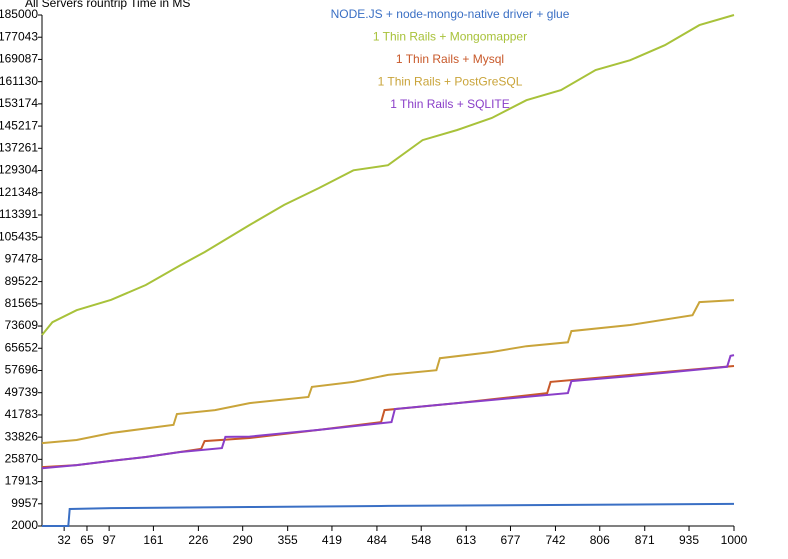 Image resolution: width=788 pixels, height=559 pixels. I want to click on x-tick-label: 677, so click(510, 540).